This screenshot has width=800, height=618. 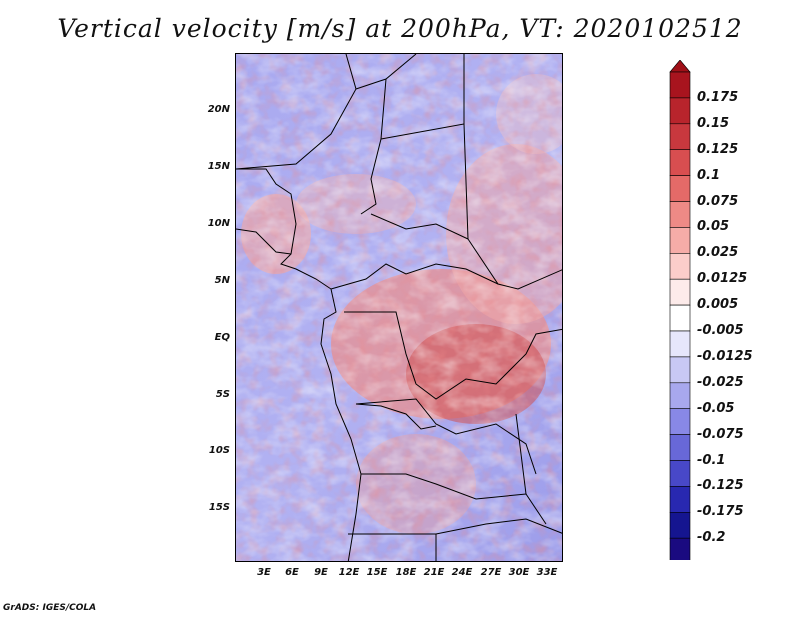 I want to click on lon-label: 9E, so click(x=321, y=572).